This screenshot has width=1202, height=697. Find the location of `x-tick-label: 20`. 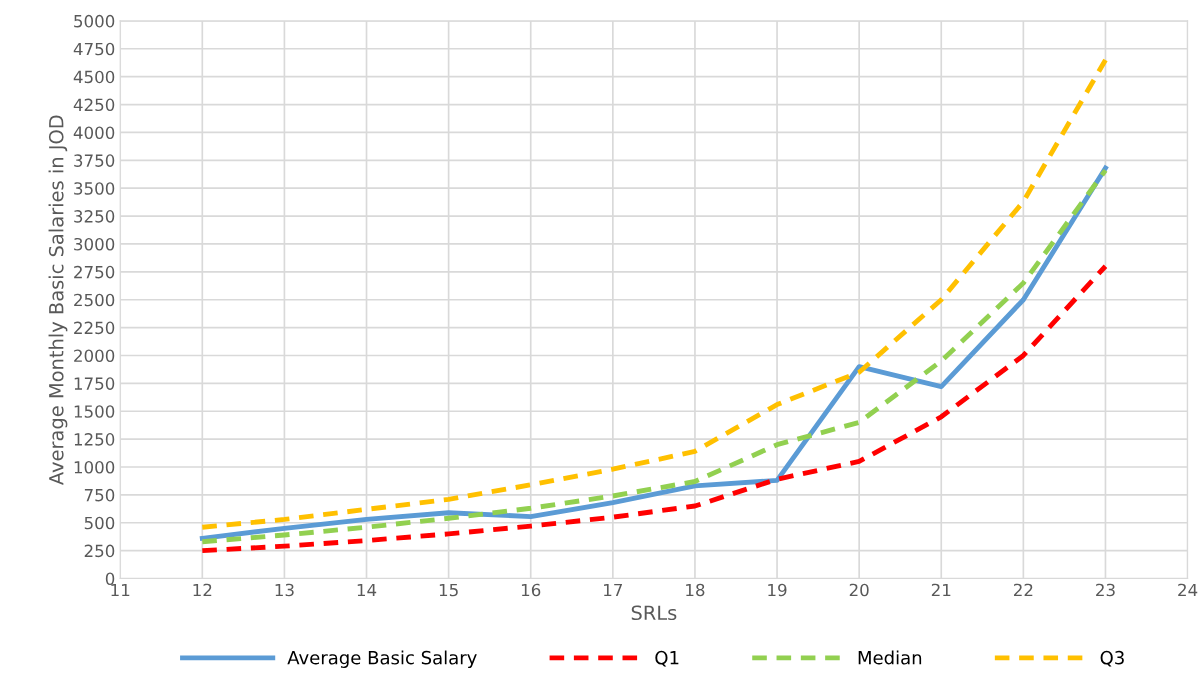

x-tick-label: 20 is located at coordinates (859, 590).